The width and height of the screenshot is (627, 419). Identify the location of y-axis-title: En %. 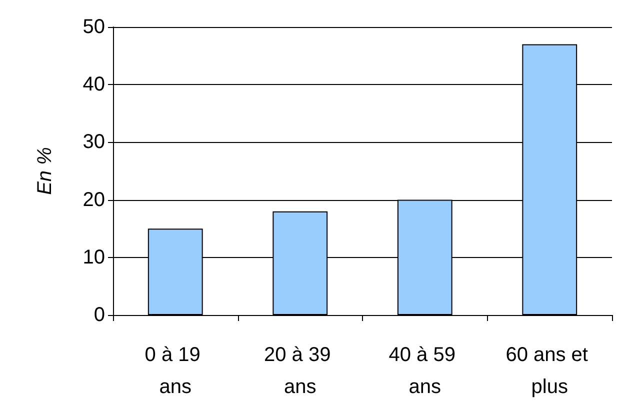
(45, 171).